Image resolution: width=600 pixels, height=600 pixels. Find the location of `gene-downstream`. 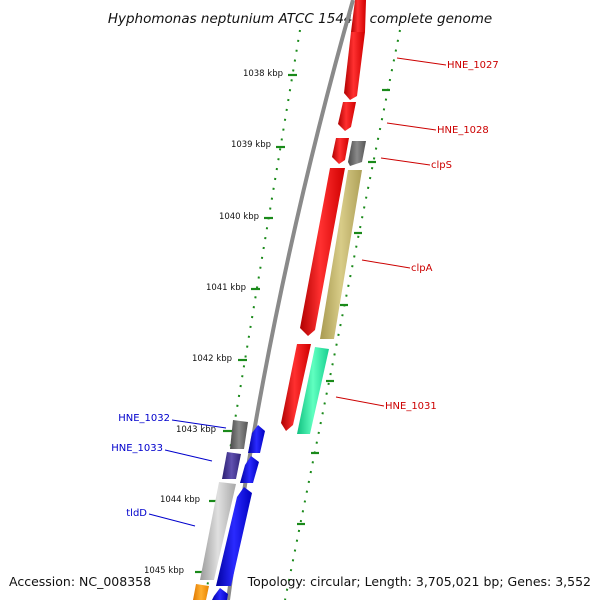

gene-downstream is located at coordinates (201, 592).